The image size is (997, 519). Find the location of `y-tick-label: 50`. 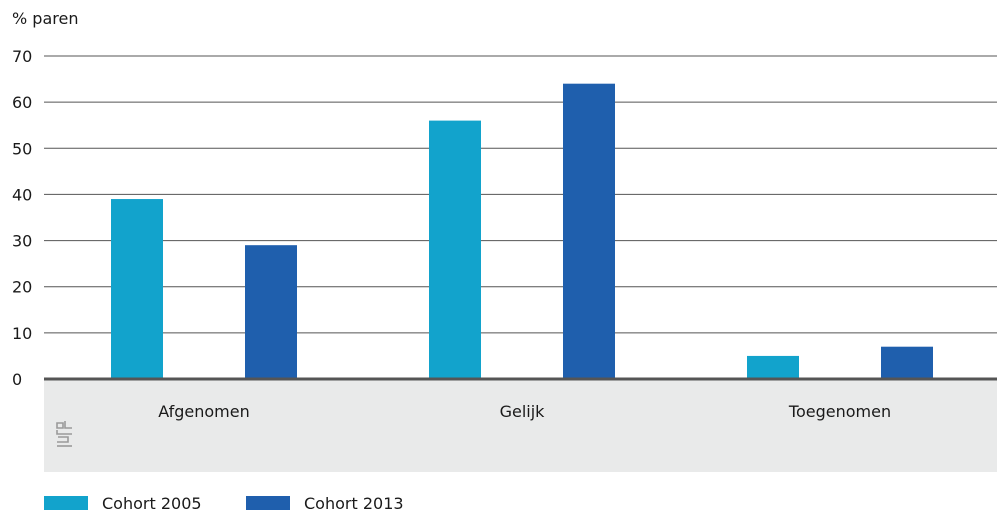

y-tick-label: 50 is located at coordinates (22, 148).